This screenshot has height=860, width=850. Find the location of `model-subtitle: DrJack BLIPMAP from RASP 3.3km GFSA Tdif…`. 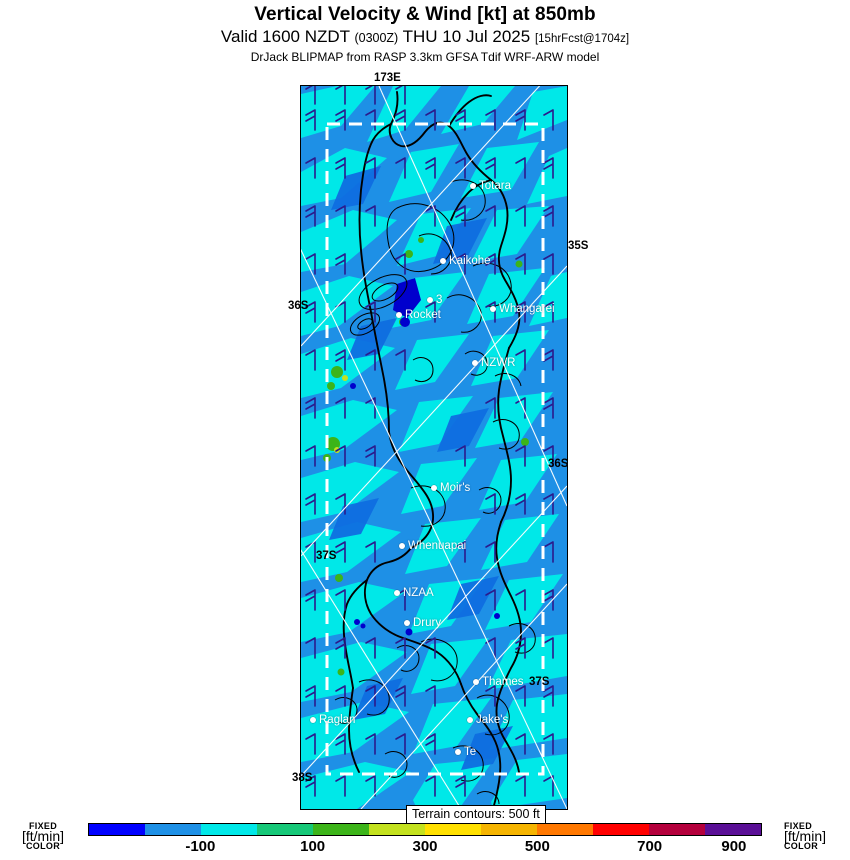

model-subtitle: DrJack BLIPMAP from RASP 3.3km GFSA Tdif… is located at coordinates (425, 57).